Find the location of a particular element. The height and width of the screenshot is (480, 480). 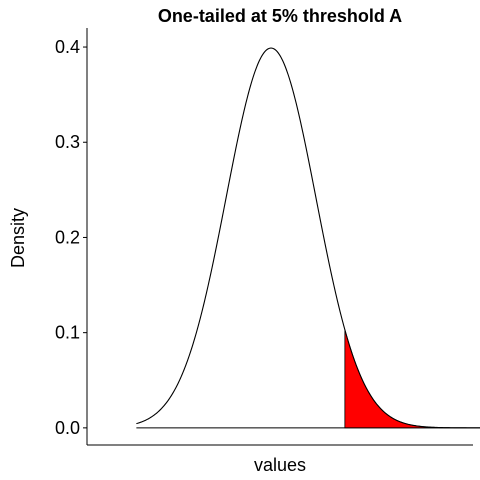

y-tick-label: 0.1 is located at coordinates (67, 333).